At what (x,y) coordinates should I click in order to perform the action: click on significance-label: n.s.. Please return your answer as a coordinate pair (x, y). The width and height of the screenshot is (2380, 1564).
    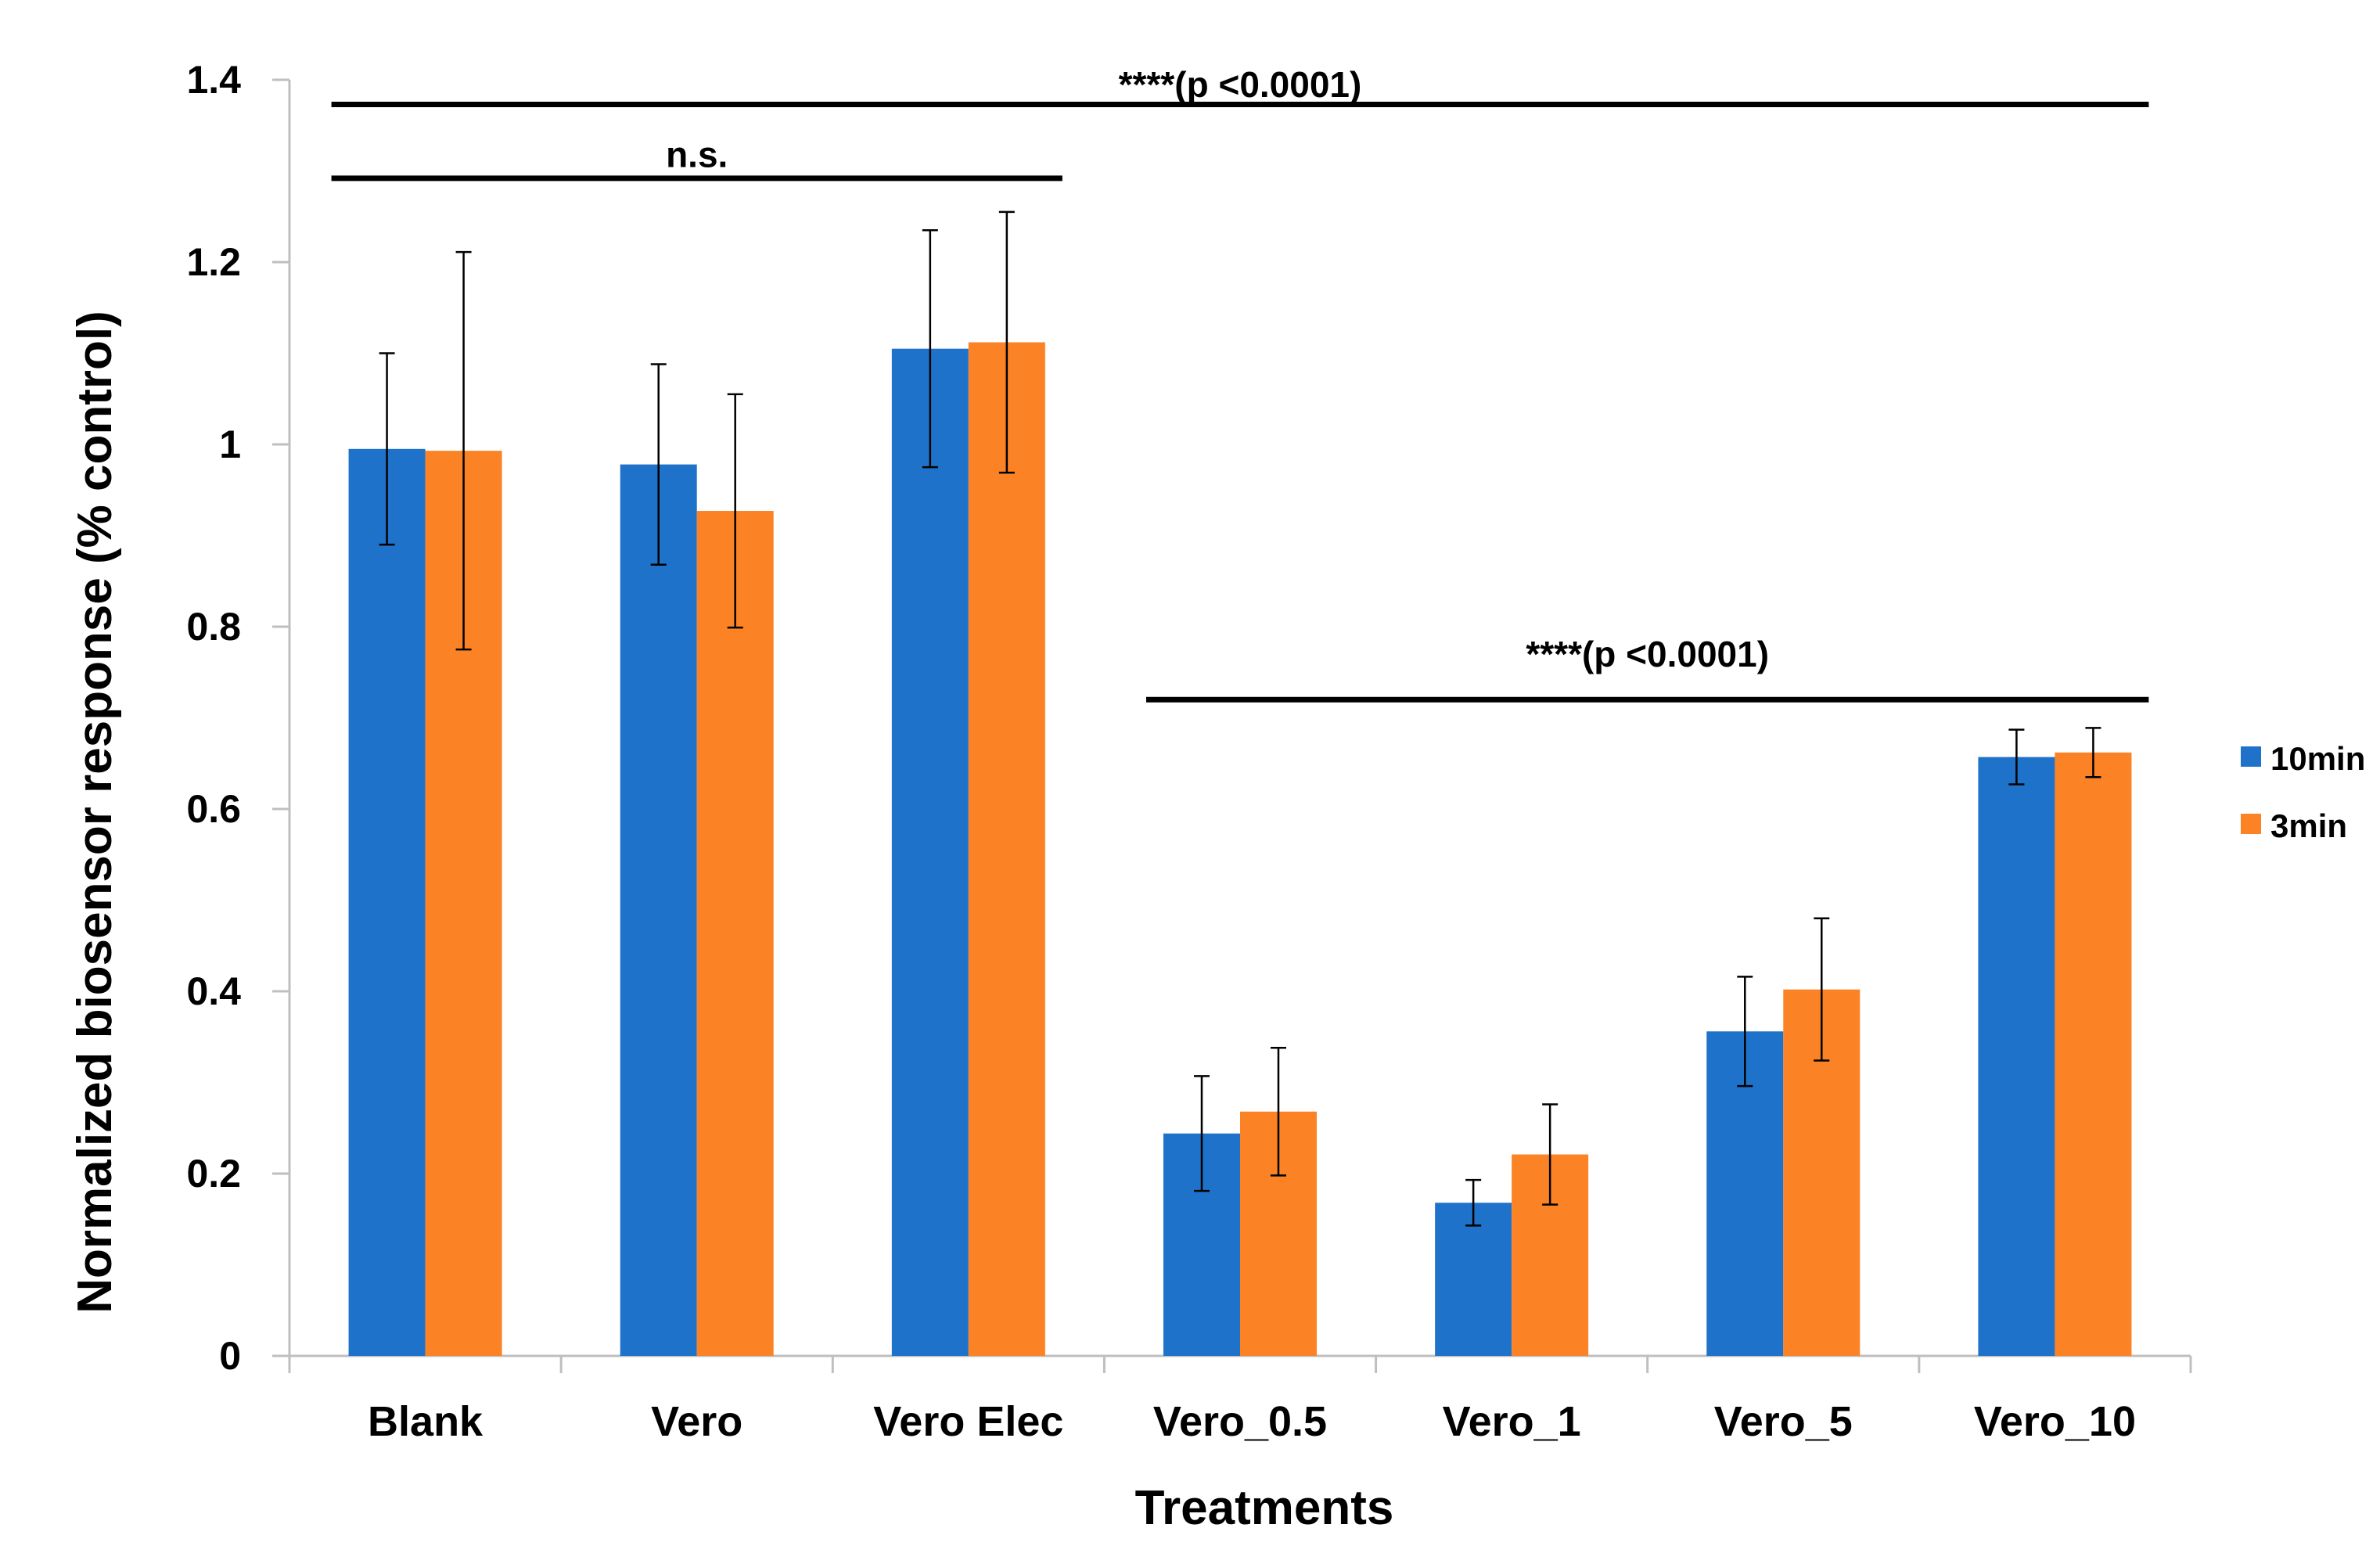
    Looking at the image, I should click on (697, 155).